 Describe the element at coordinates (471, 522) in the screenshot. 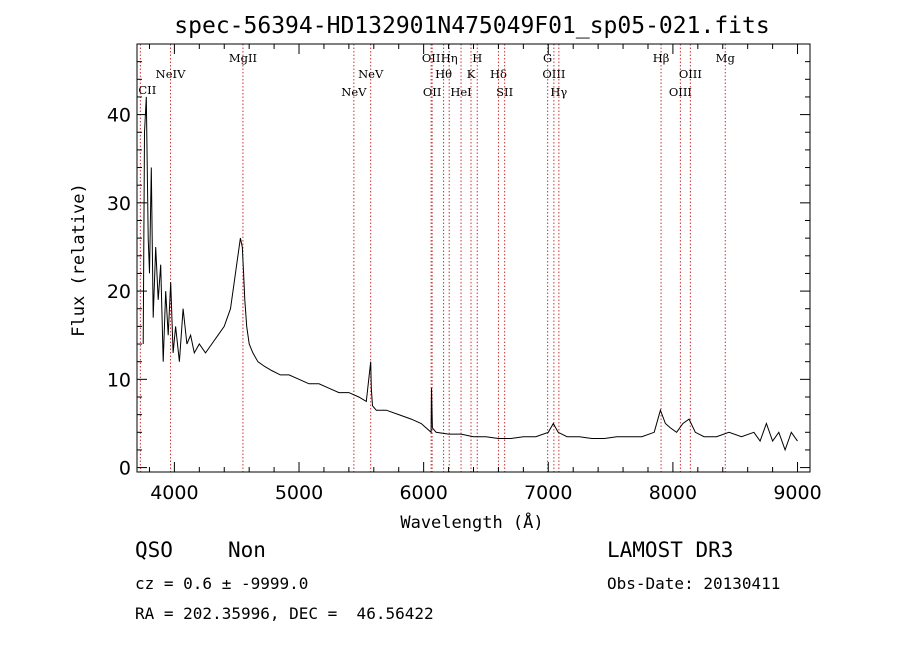

I see `x-axis-label: Wavelength (Å)` at that location.